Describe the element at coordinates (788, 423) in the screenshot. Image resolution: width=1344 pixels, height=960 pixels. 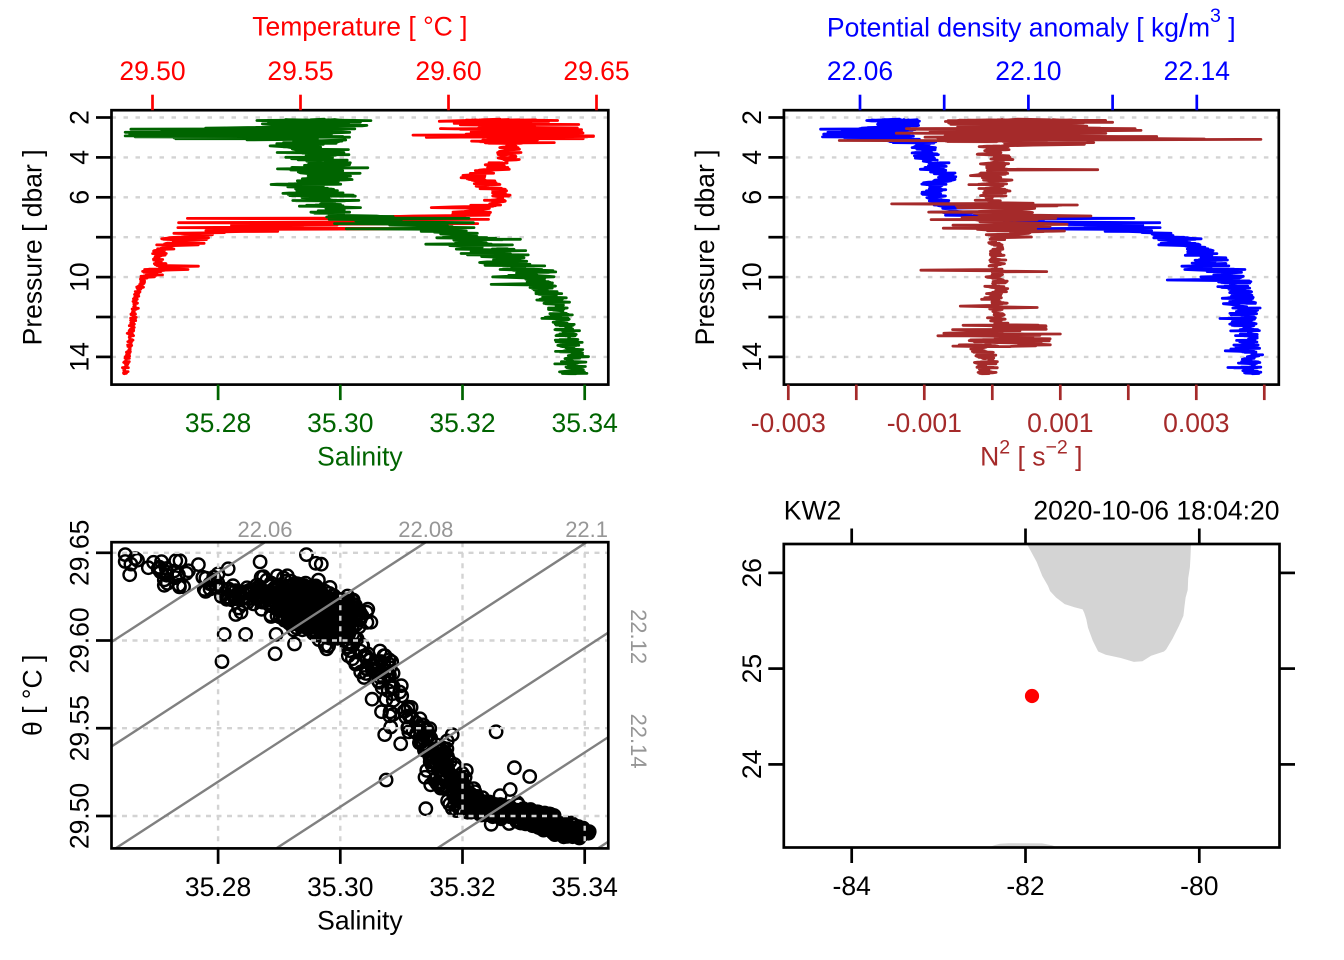
I see `svg-text: -0.003` at that location.